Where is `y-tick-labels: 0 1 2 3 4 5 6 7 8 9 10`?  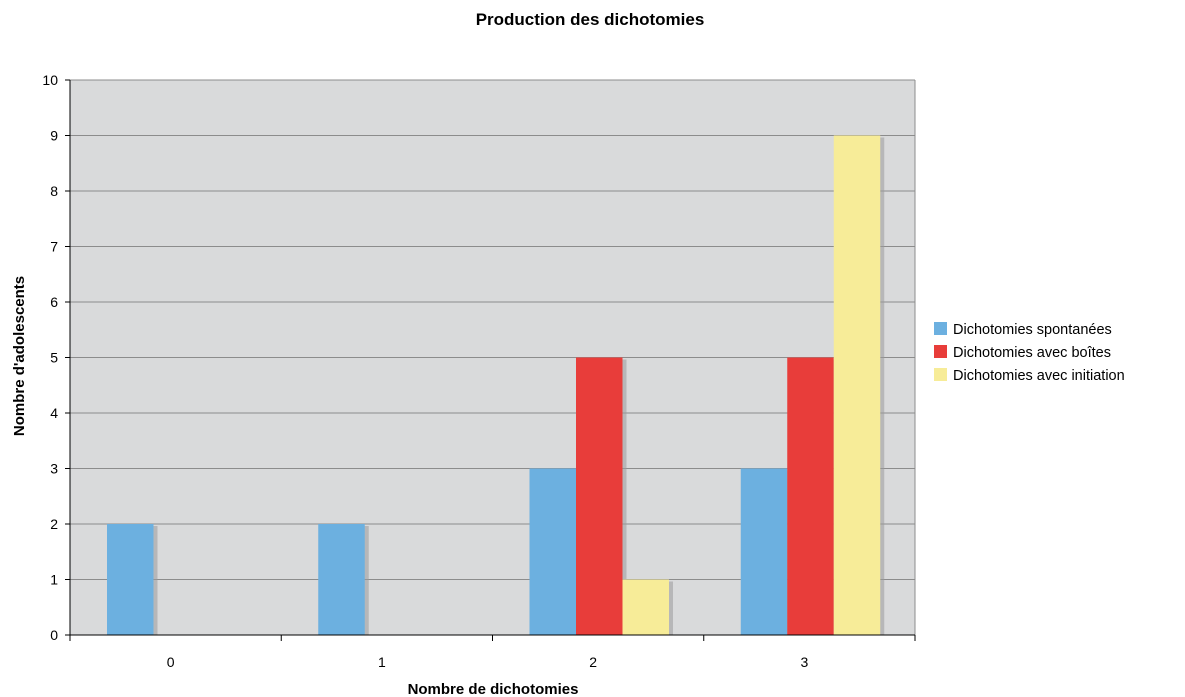
y-tick-labels: 0 1 2 3 4 5 6 7 8 9 10 is located at coordinates (50, 357).